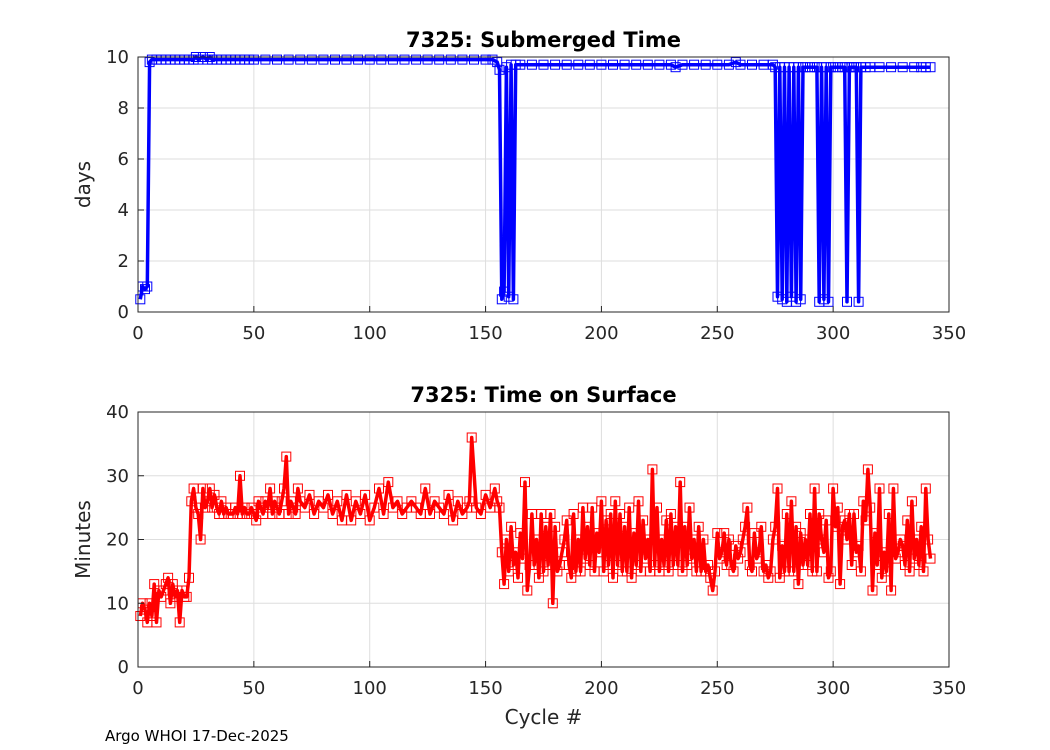  What do you see at coordinates (123, 312) in the screenshot?
I see `submerged-ytick-label: 0` at bounding box center [123, 312].